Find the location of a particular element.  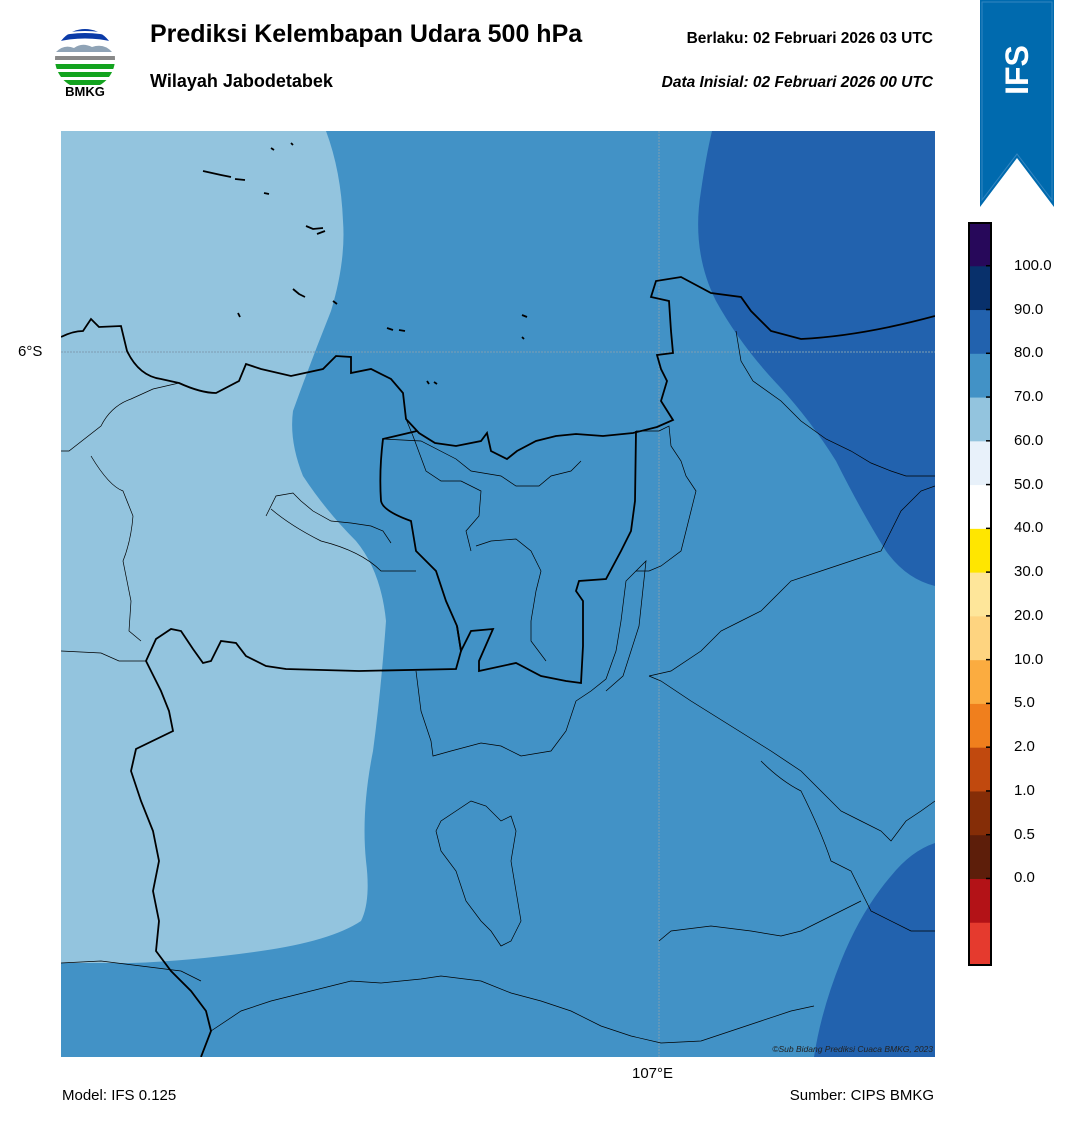

colorbar-tick-label: 1.0 is located at coordinates (1024, 790).